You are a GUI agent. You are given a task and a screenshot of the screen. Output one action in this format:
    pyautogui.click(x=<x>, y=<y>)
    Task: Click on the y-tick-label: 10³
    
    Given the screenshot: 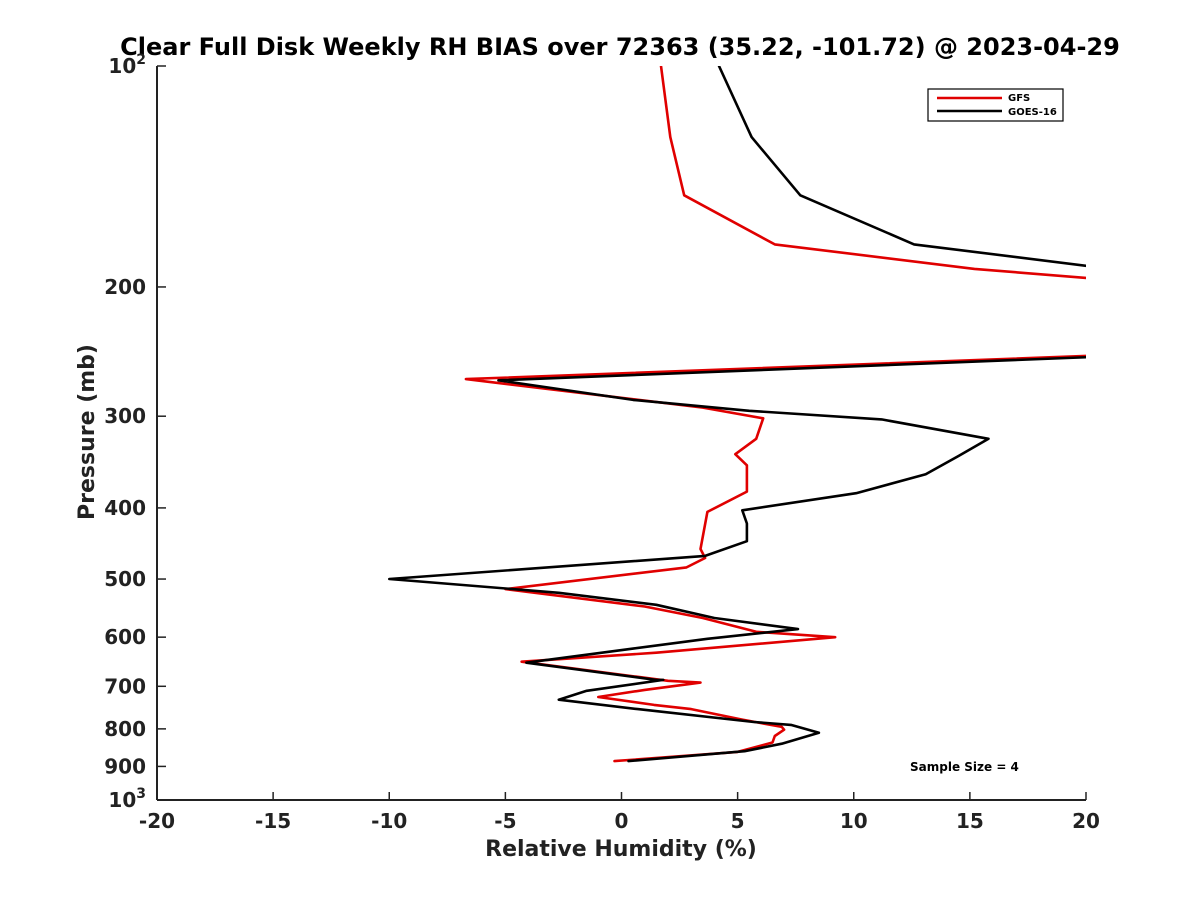 What is the action you would take?
    pyautogui.click(x=127, y=799)
    